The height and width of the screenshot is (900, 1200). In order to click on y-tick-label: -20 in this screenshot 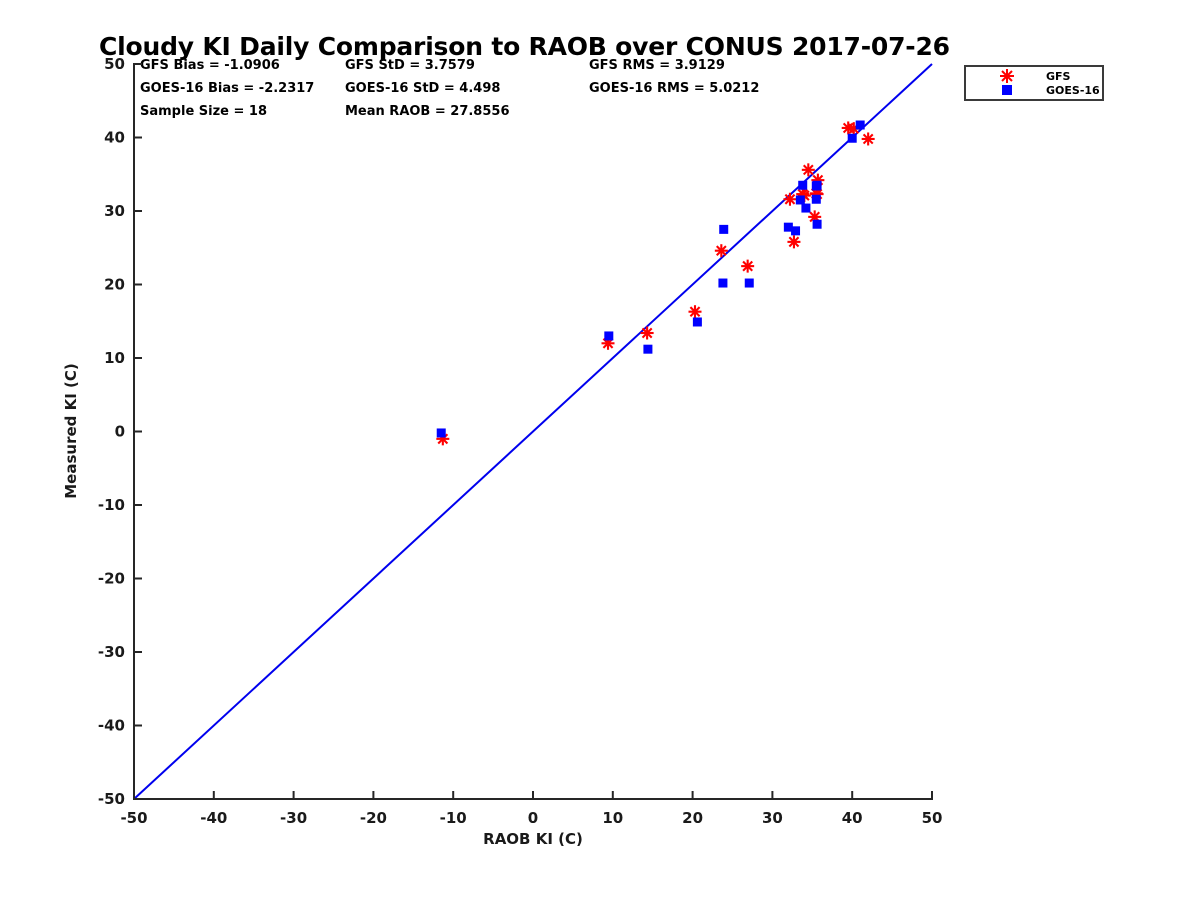, I will do `click(111, 579)`.